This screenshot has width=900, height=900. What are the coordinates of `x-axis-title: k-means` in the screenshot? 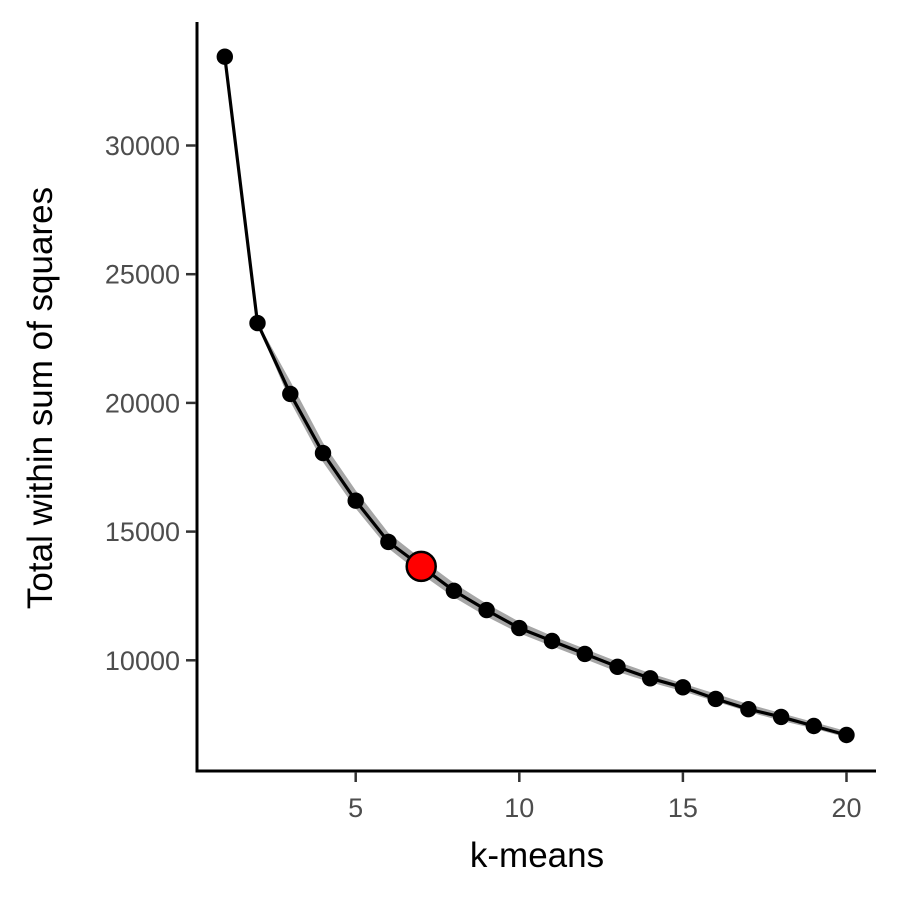 It's located at (537, 855).